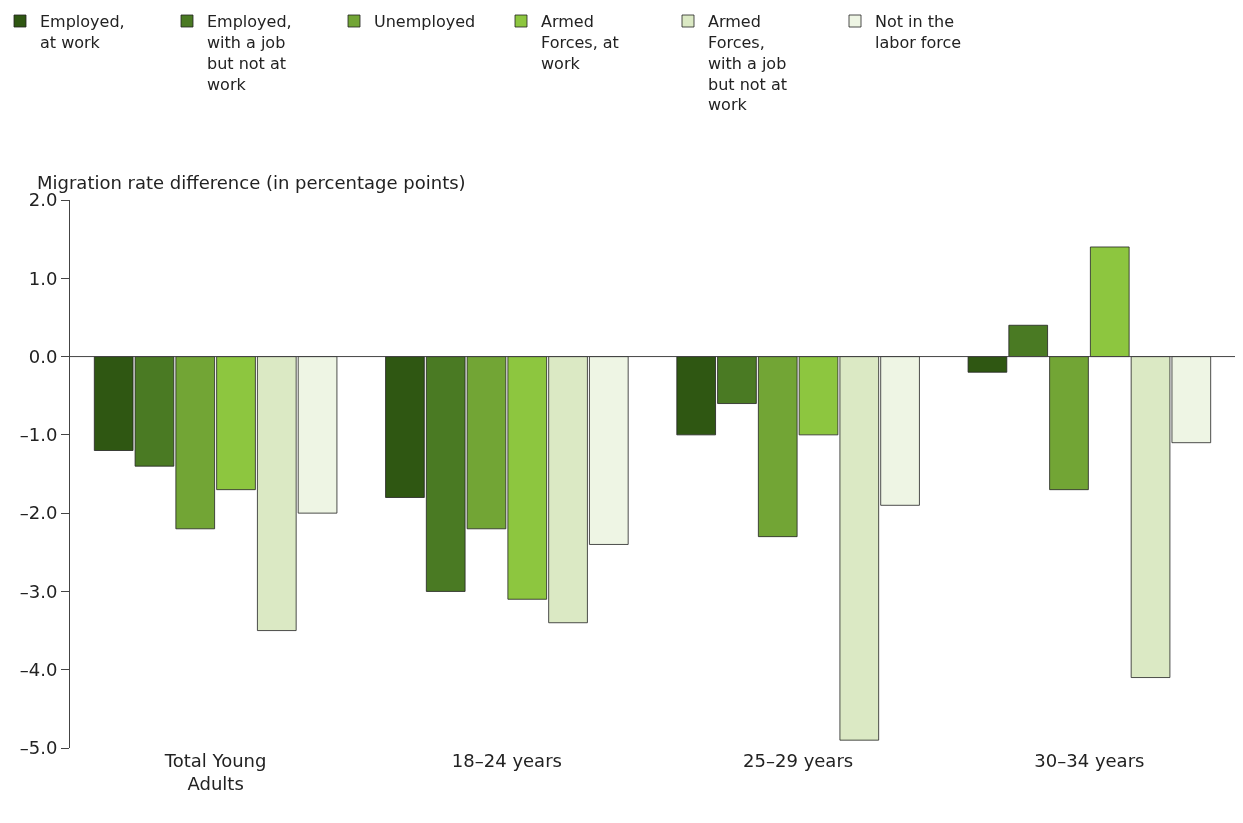 The width and height of the screenshot is (1243, 823). I want to click on legend-label: Employed, at work, so click(82, 32).